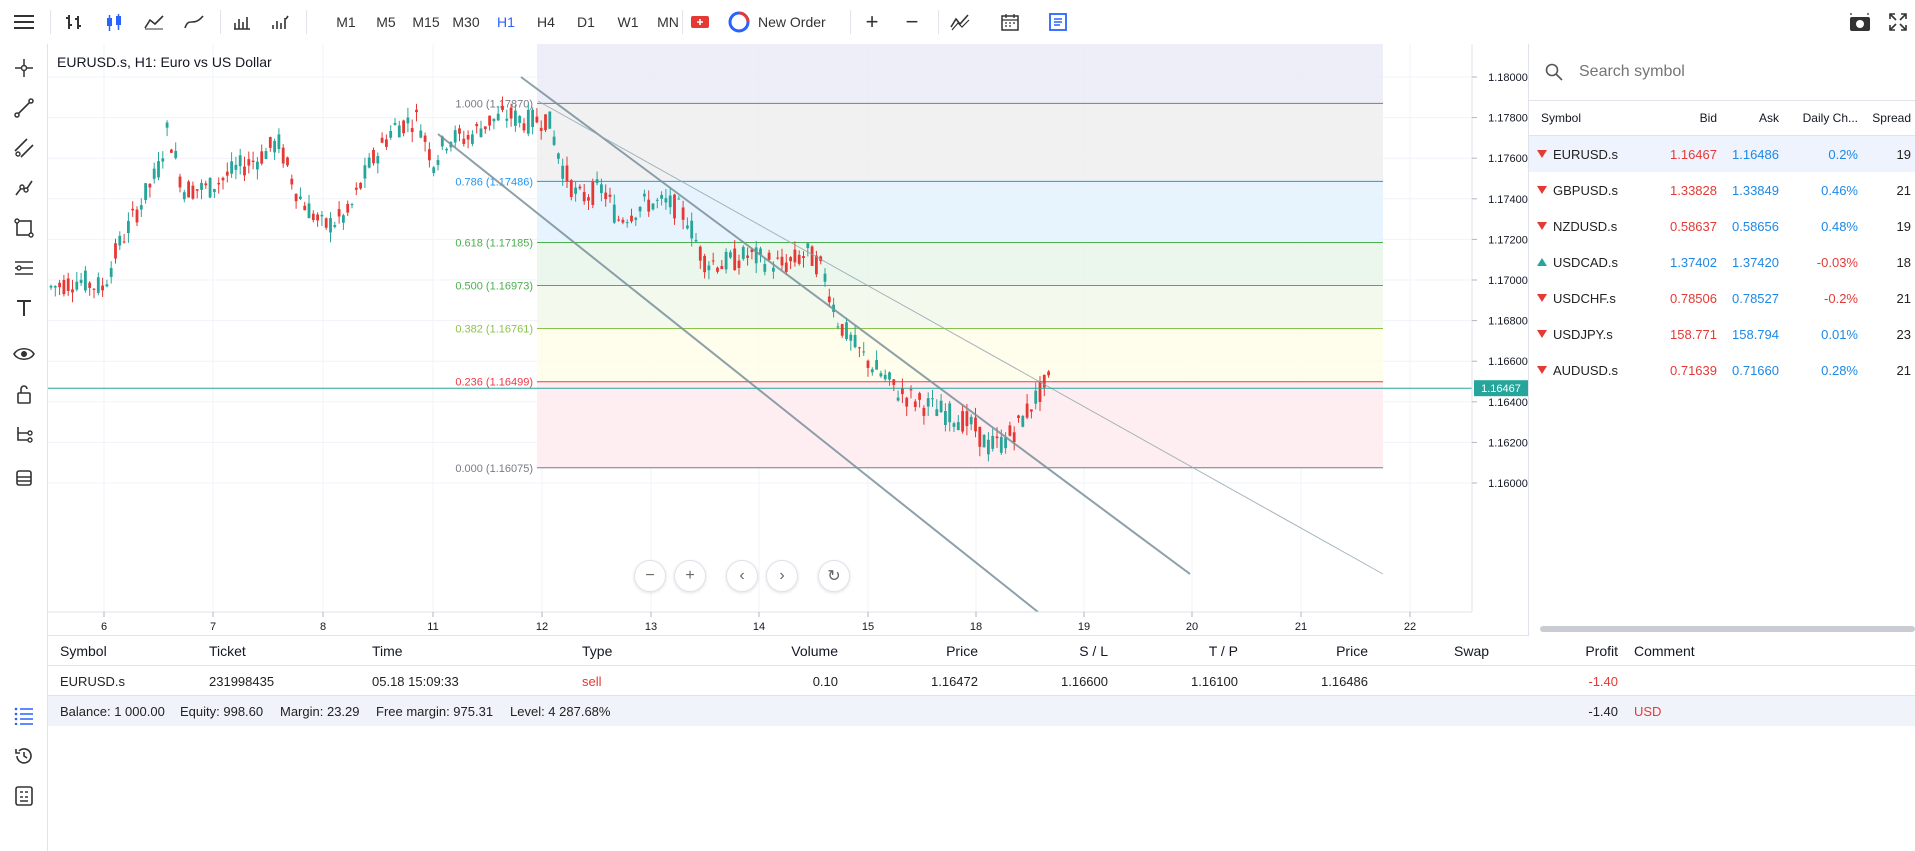  Describe the element at coordinates (24, 354) in the screenshot. I see `eye-icon` at that location.